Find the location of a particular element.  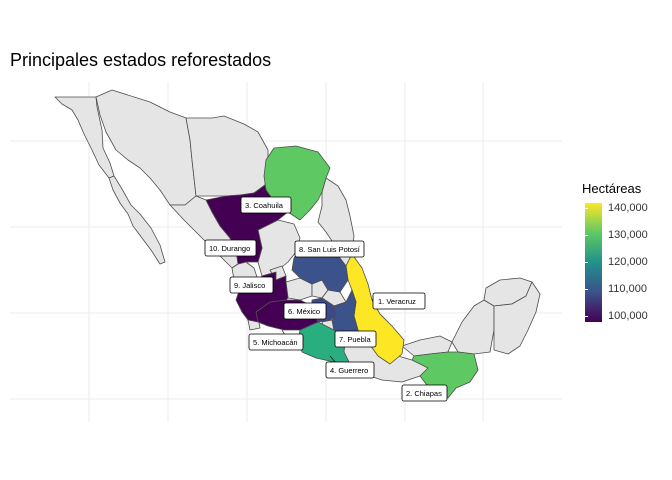

legend-label-120000: 120,000 is located at coordinates (628, 262).